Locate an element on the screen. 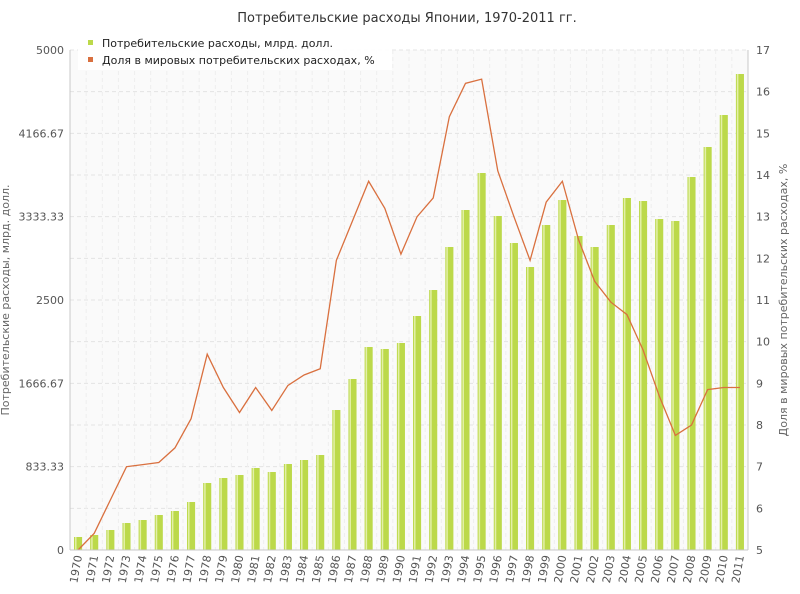 This screenshot has width=800, height=594. left-tick-label: 2500 is located at coordinates (50, 300).